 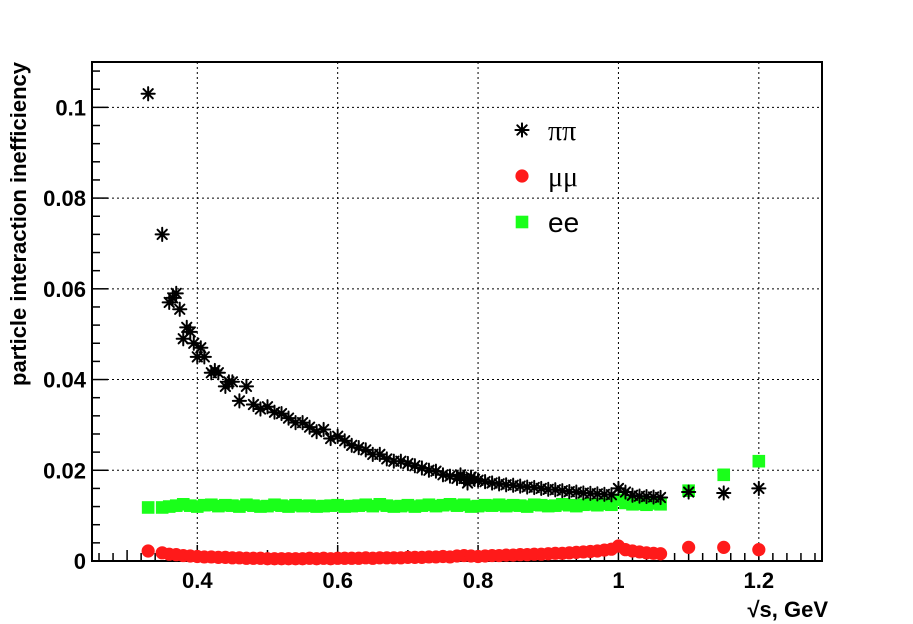 I want to click on x-tick-label: 1, so click(x=618, y=580).